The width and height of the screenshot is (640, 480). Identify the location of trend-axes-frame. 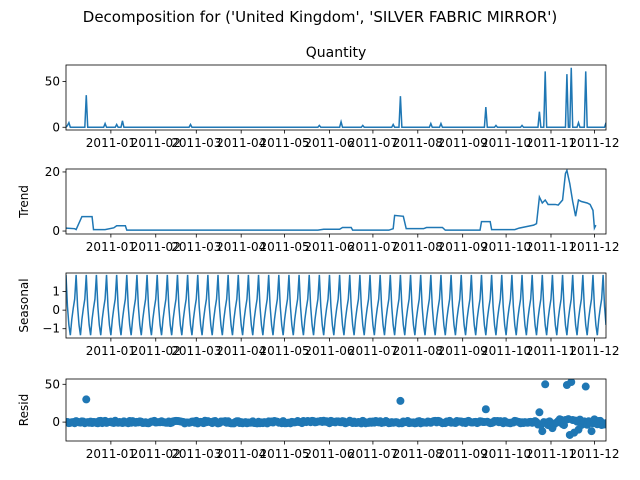
(336, 201).